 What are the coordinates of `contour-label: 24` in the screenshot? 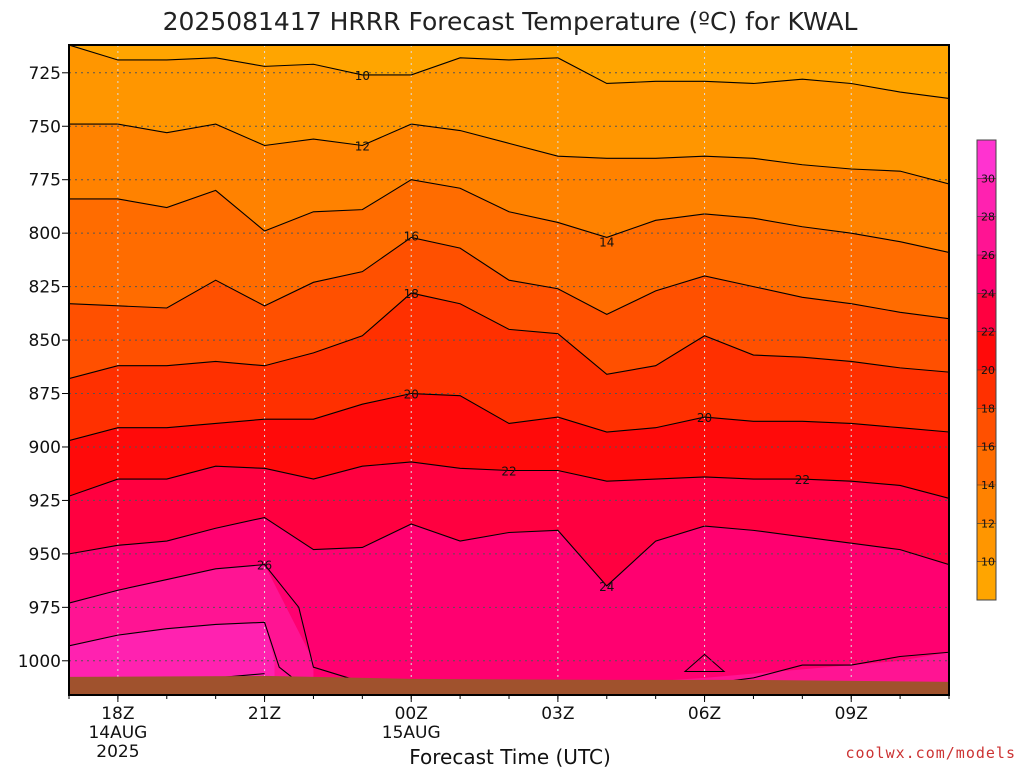 It's located at (606, 587).